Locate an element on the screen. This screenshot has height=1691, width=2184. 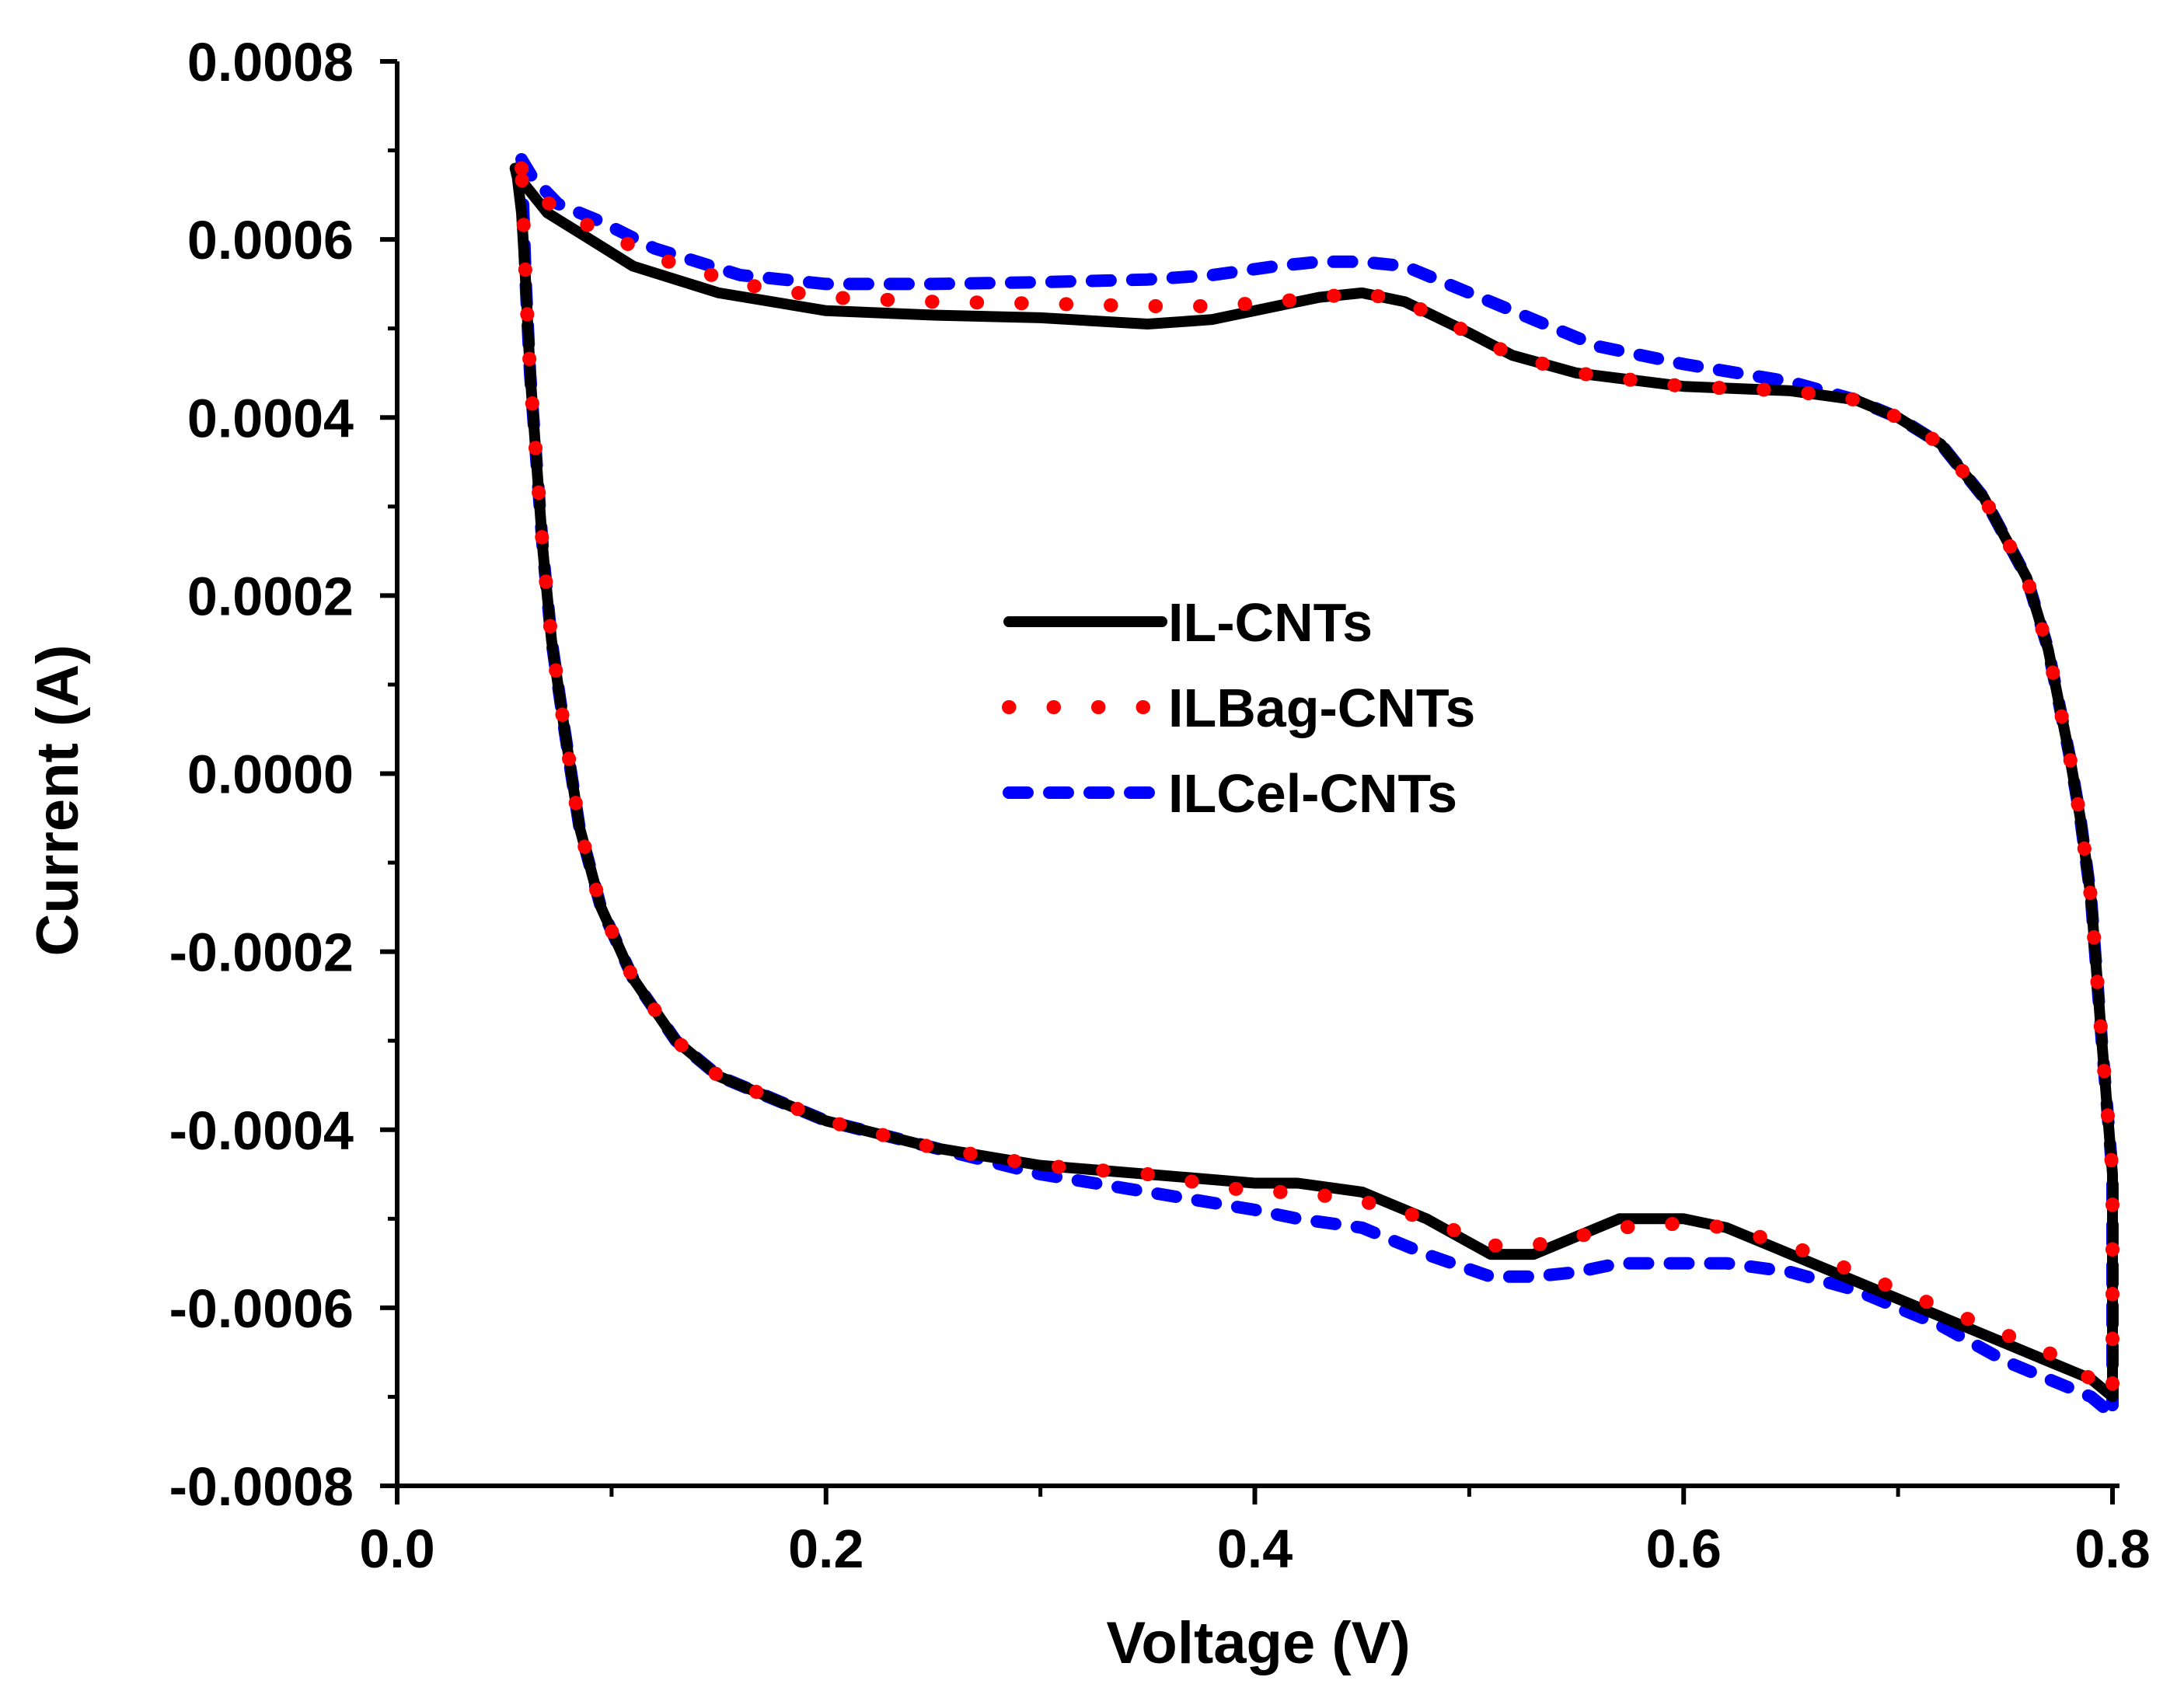
legend-label-ilcel-cnts: ILCel-CNTs is located at coordinates (1312, 793).